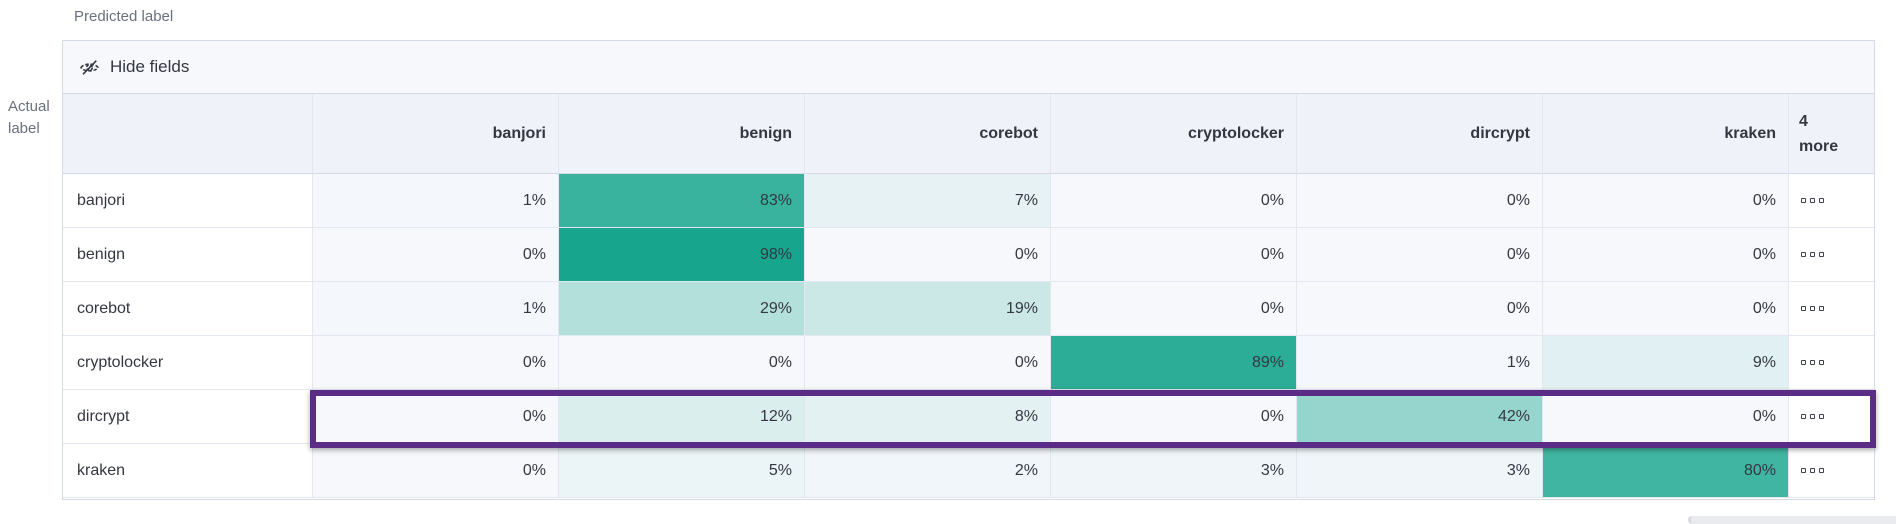 The image size is (1896, 524). I want to click on matrix-cell-corebot-banjori: 1%, so click(436, 309).